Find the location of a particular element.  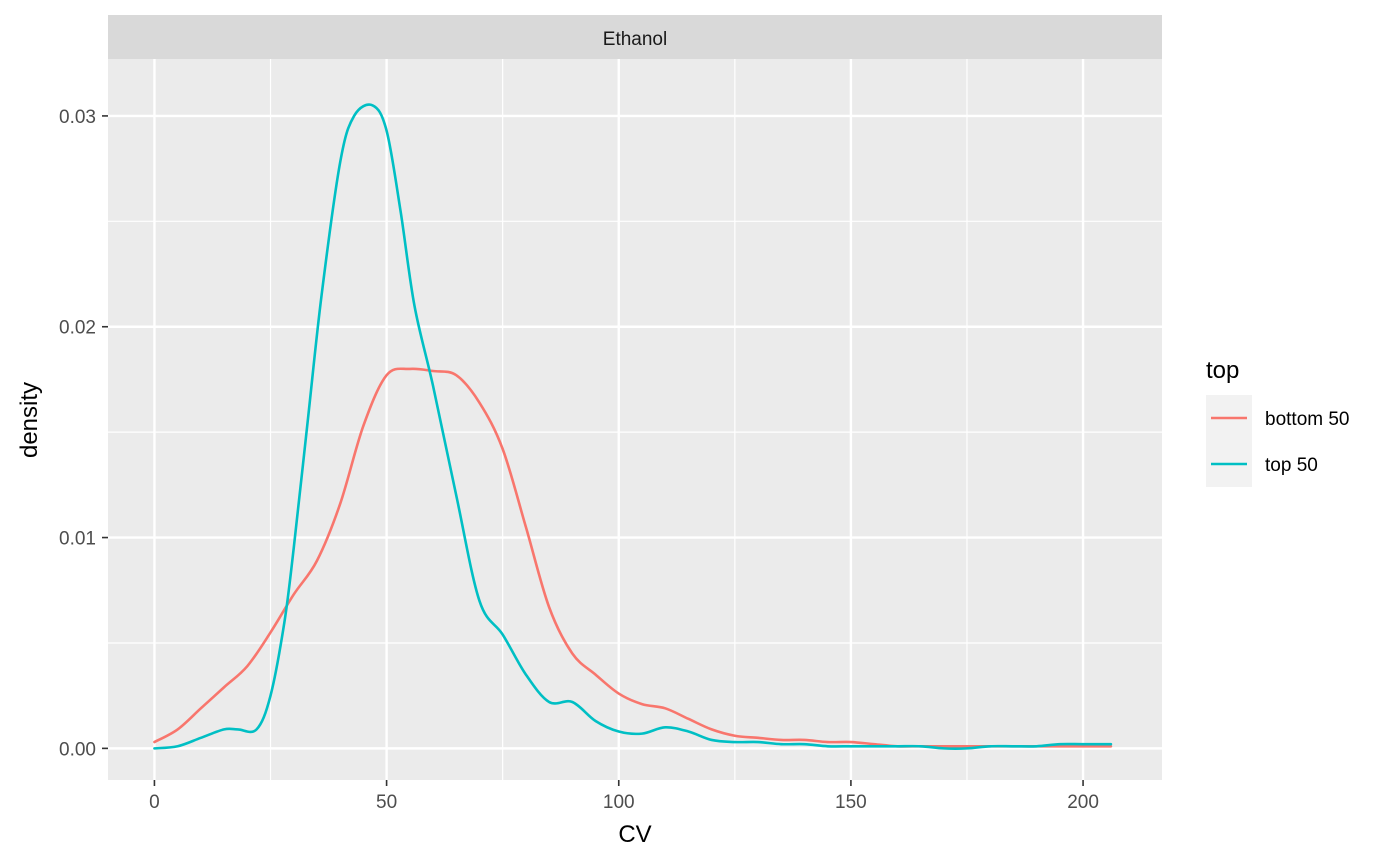

legend-label-top-50: top 50 is located at coordinates (1291, 465).